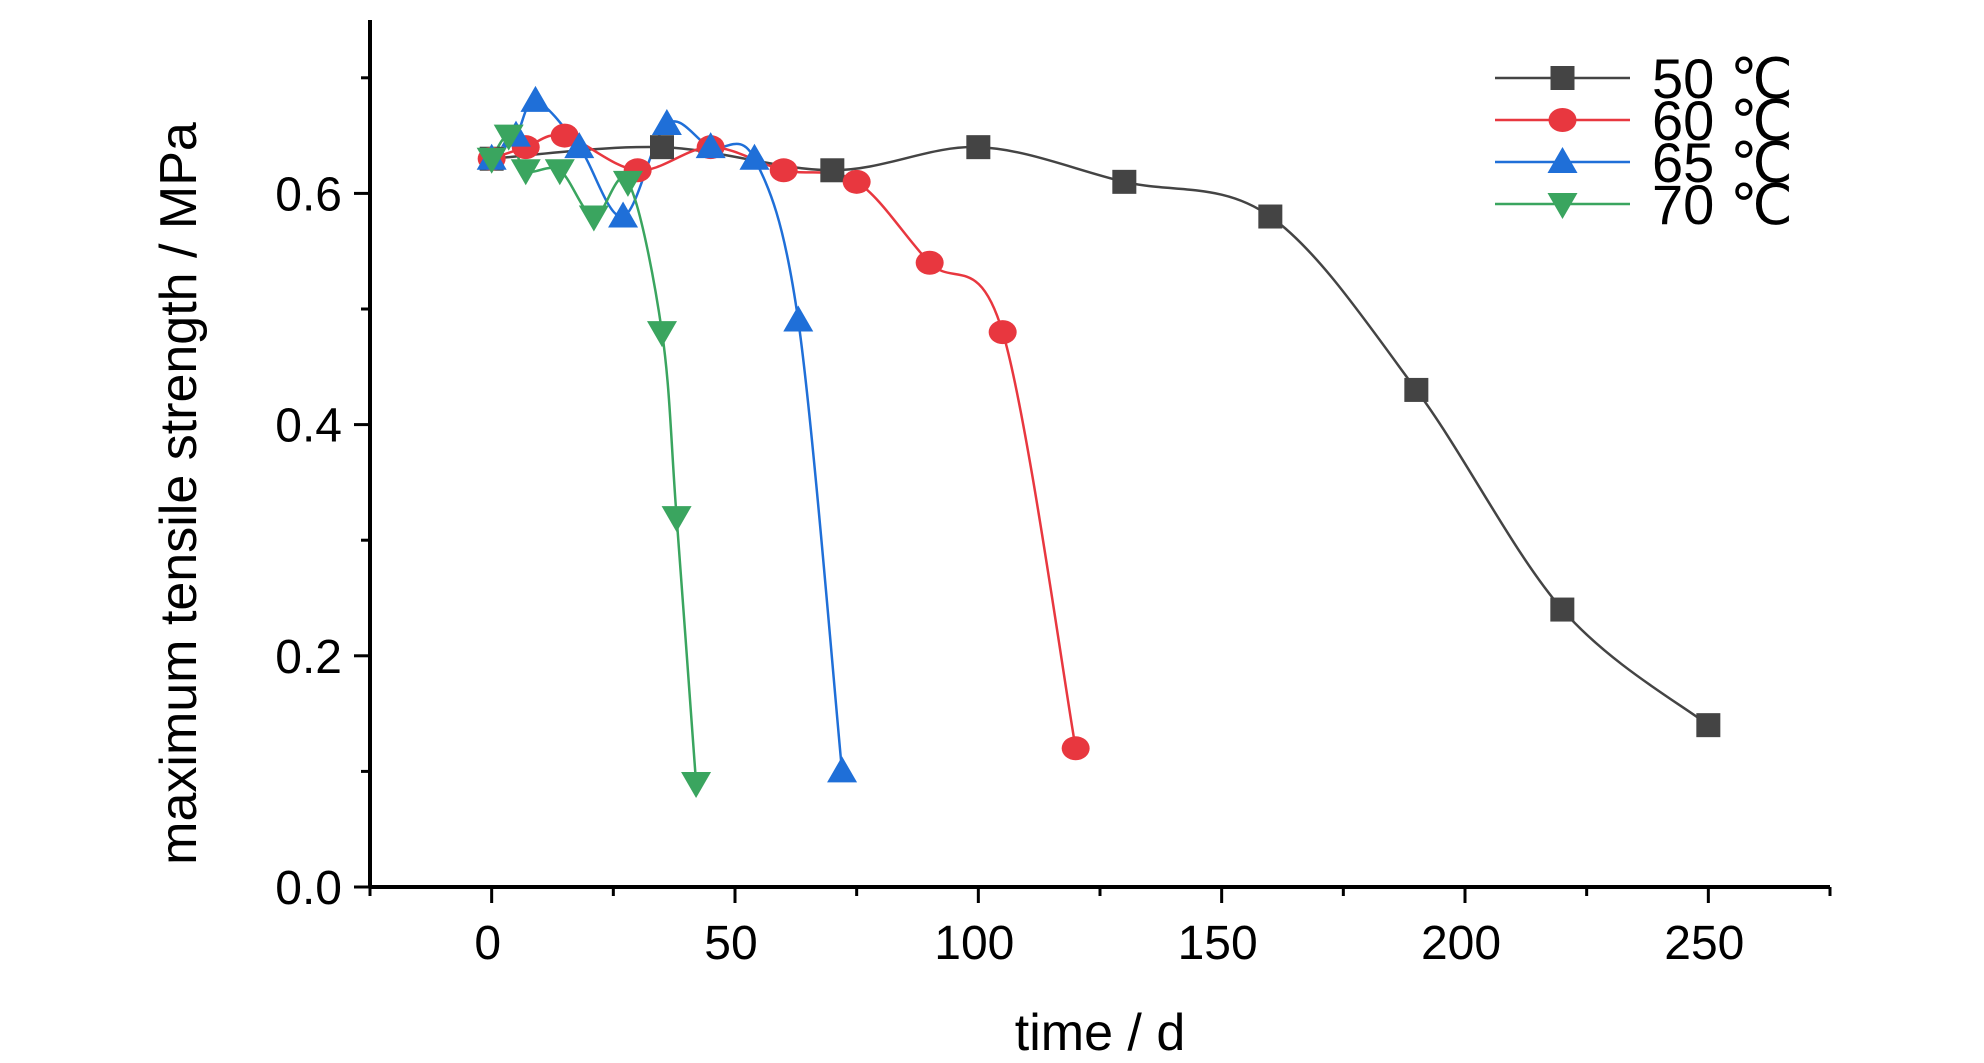  What do you see at coordinates (1722, 162) in the screenshot?
I see `legend-label-2: 65 ℃` at bounding box center [1722, 162].